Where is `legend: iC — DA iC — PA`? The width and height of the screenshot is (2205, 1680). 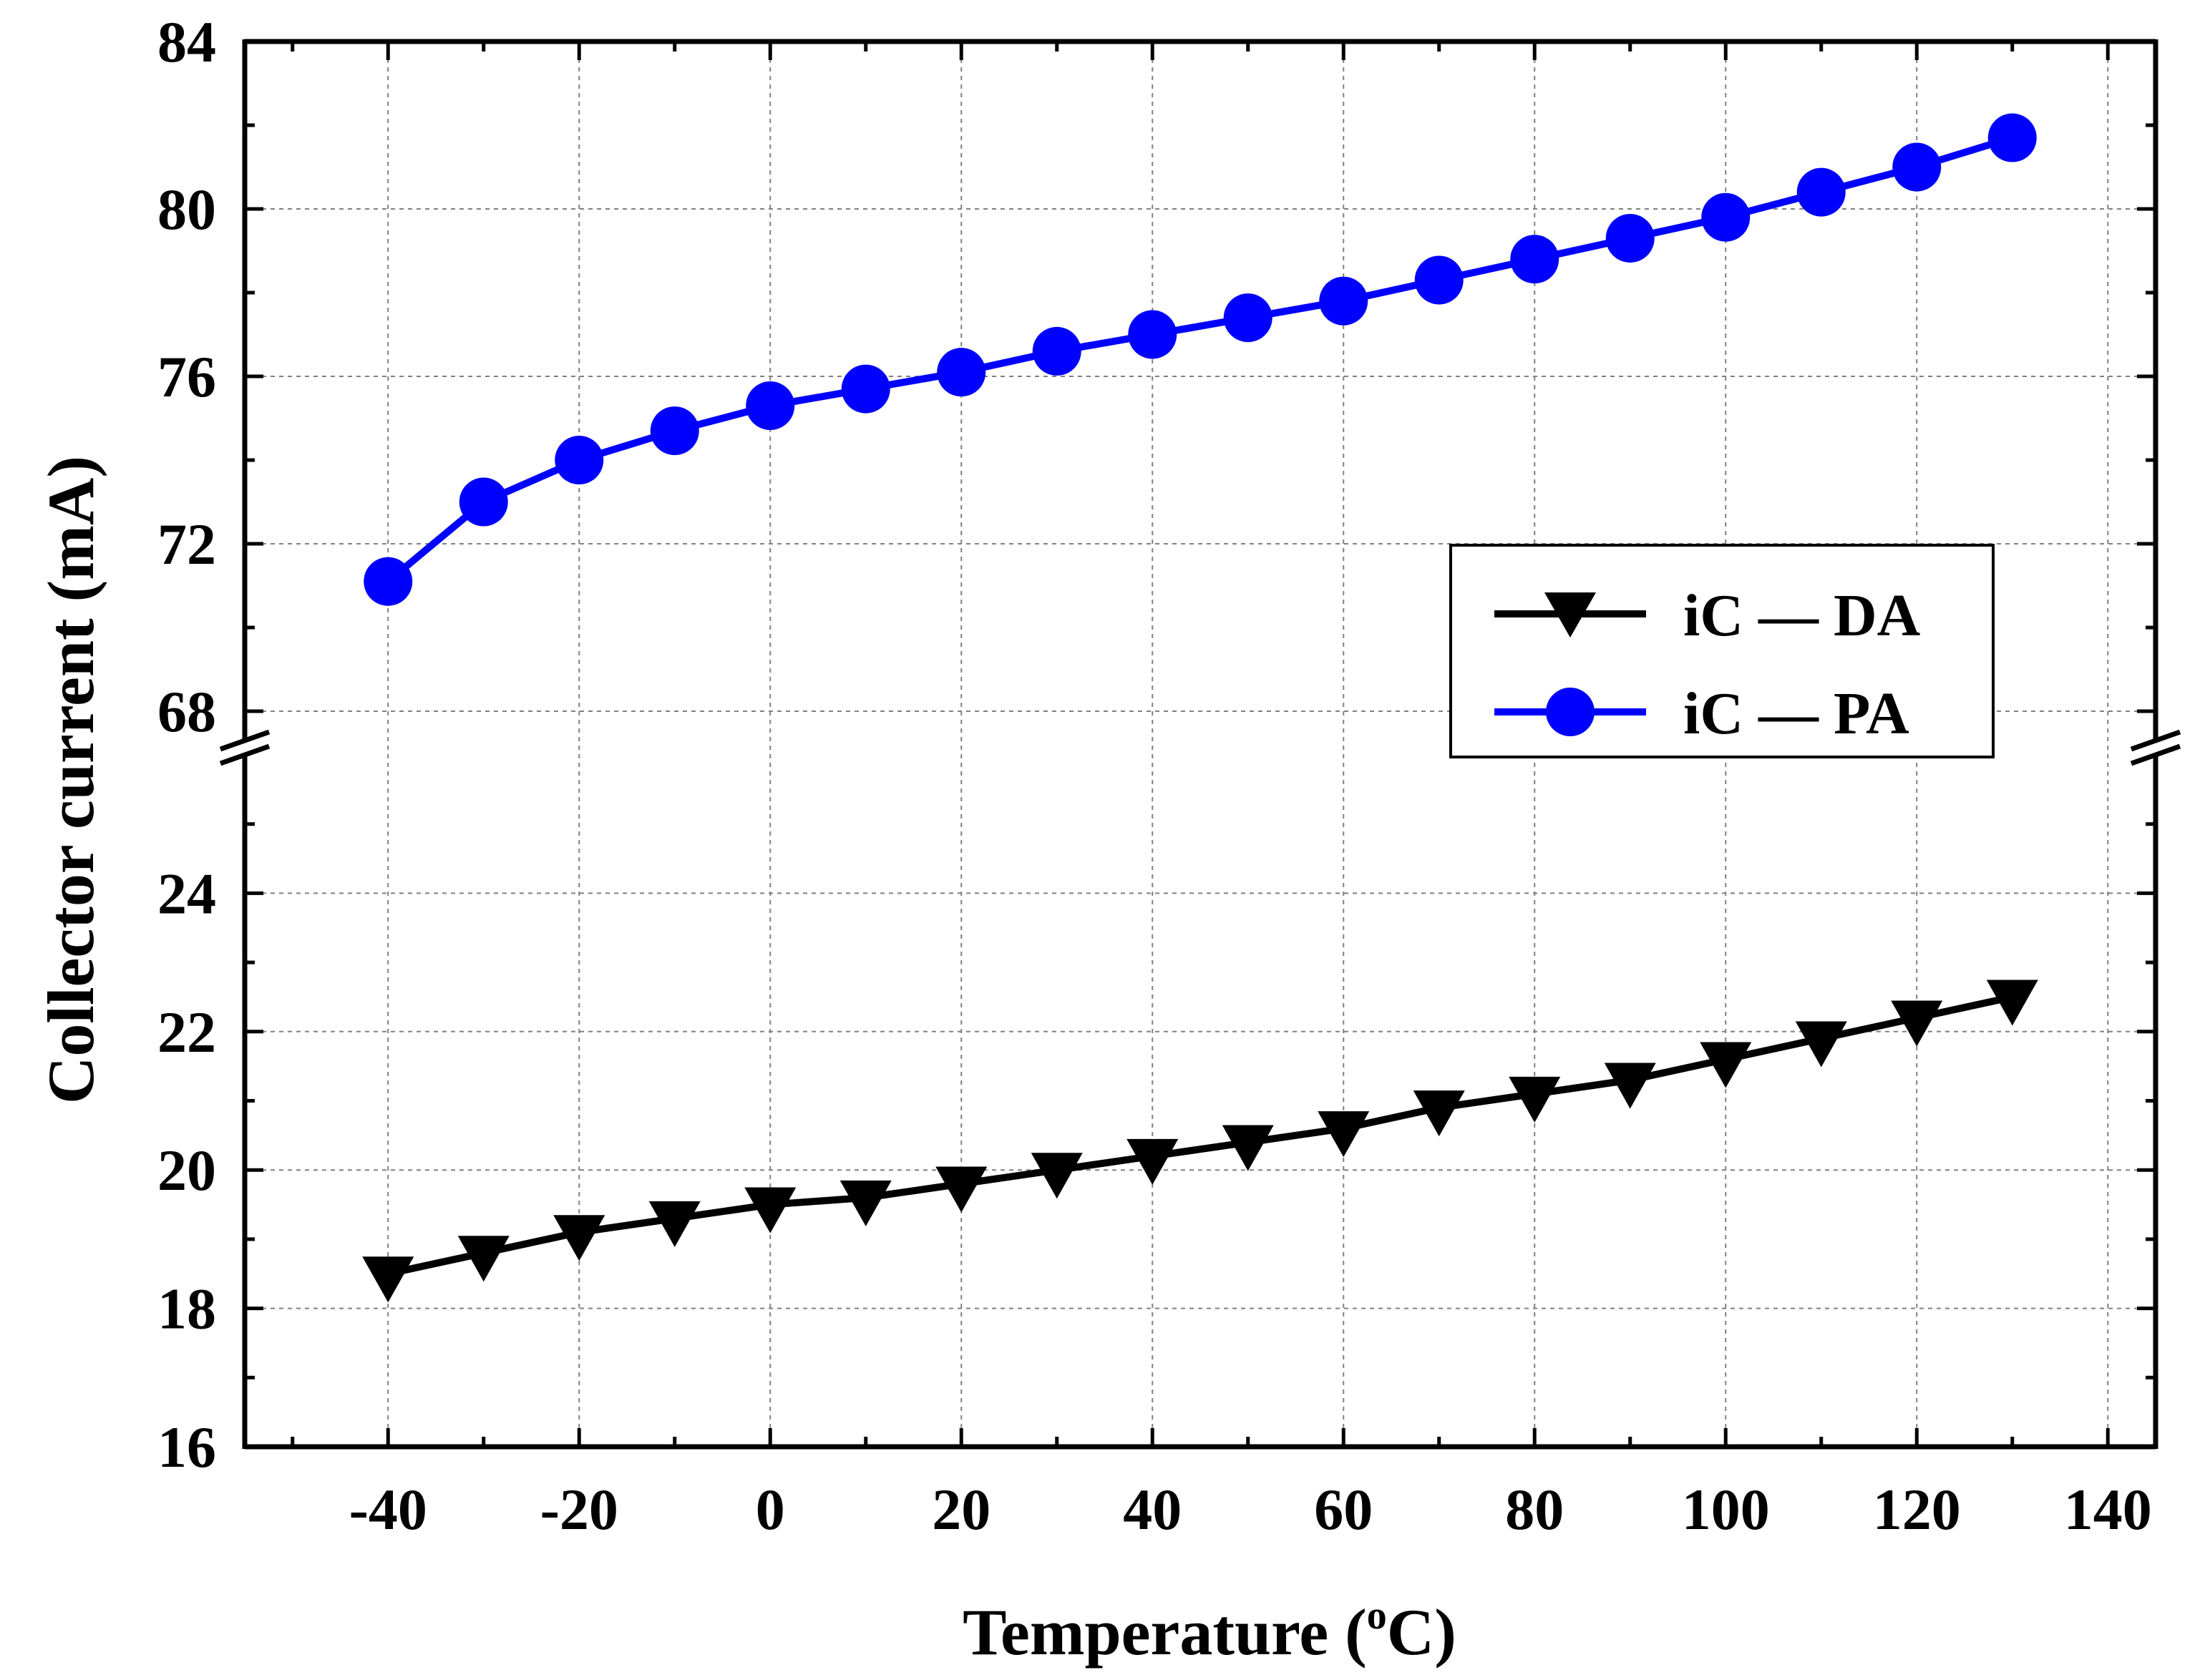 legend: iC — DA iC — PA is located at coordinates (1722, 651).